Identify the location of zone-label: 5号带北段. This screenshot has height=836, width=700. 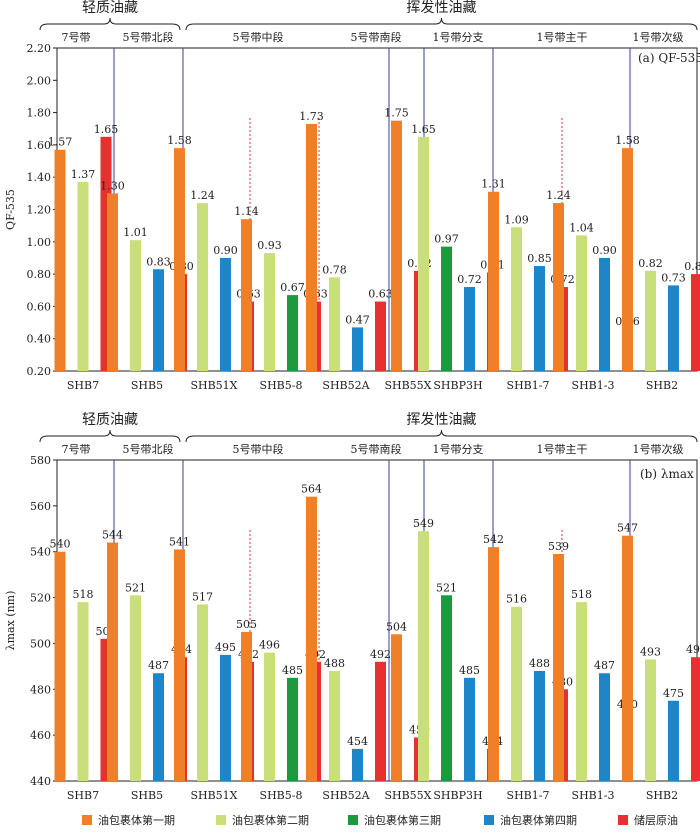
(148, 37).